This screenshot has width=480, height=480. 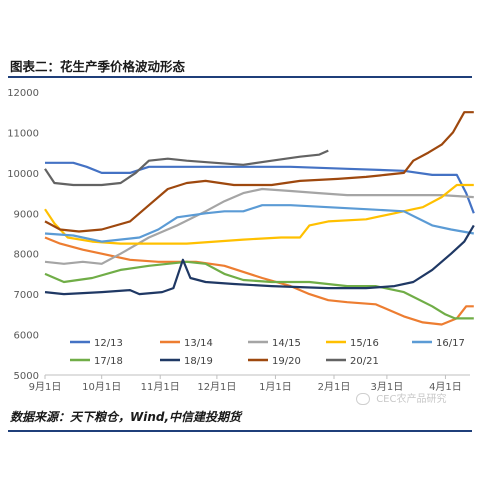 What do you see at coordinates (450, 343) in the screenshot?
I see `legend-label: 16/17` at bounding box center [450, 343].